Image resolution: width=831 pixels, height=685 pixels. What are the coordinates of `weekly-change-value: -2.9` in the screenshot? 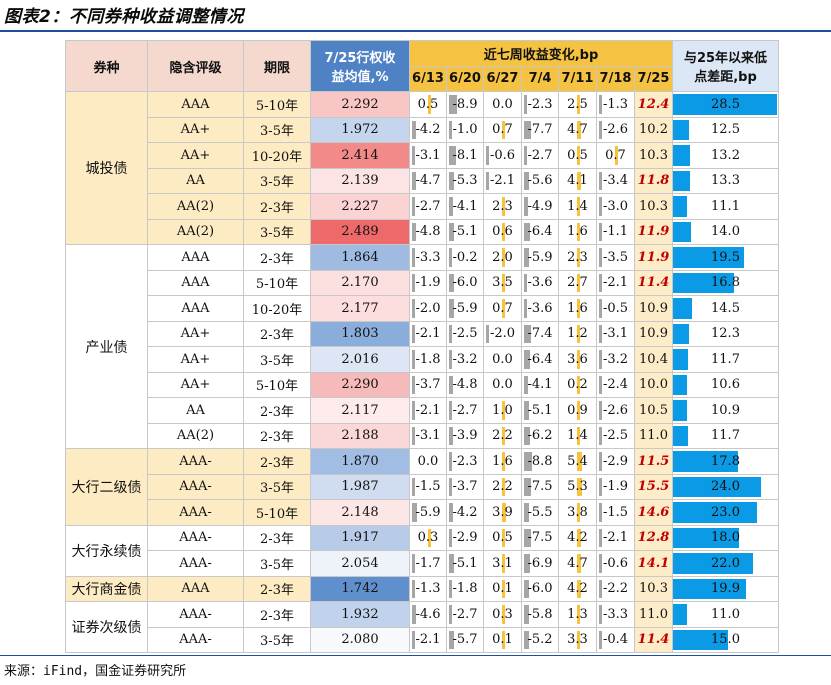 It's located at (465, 538).